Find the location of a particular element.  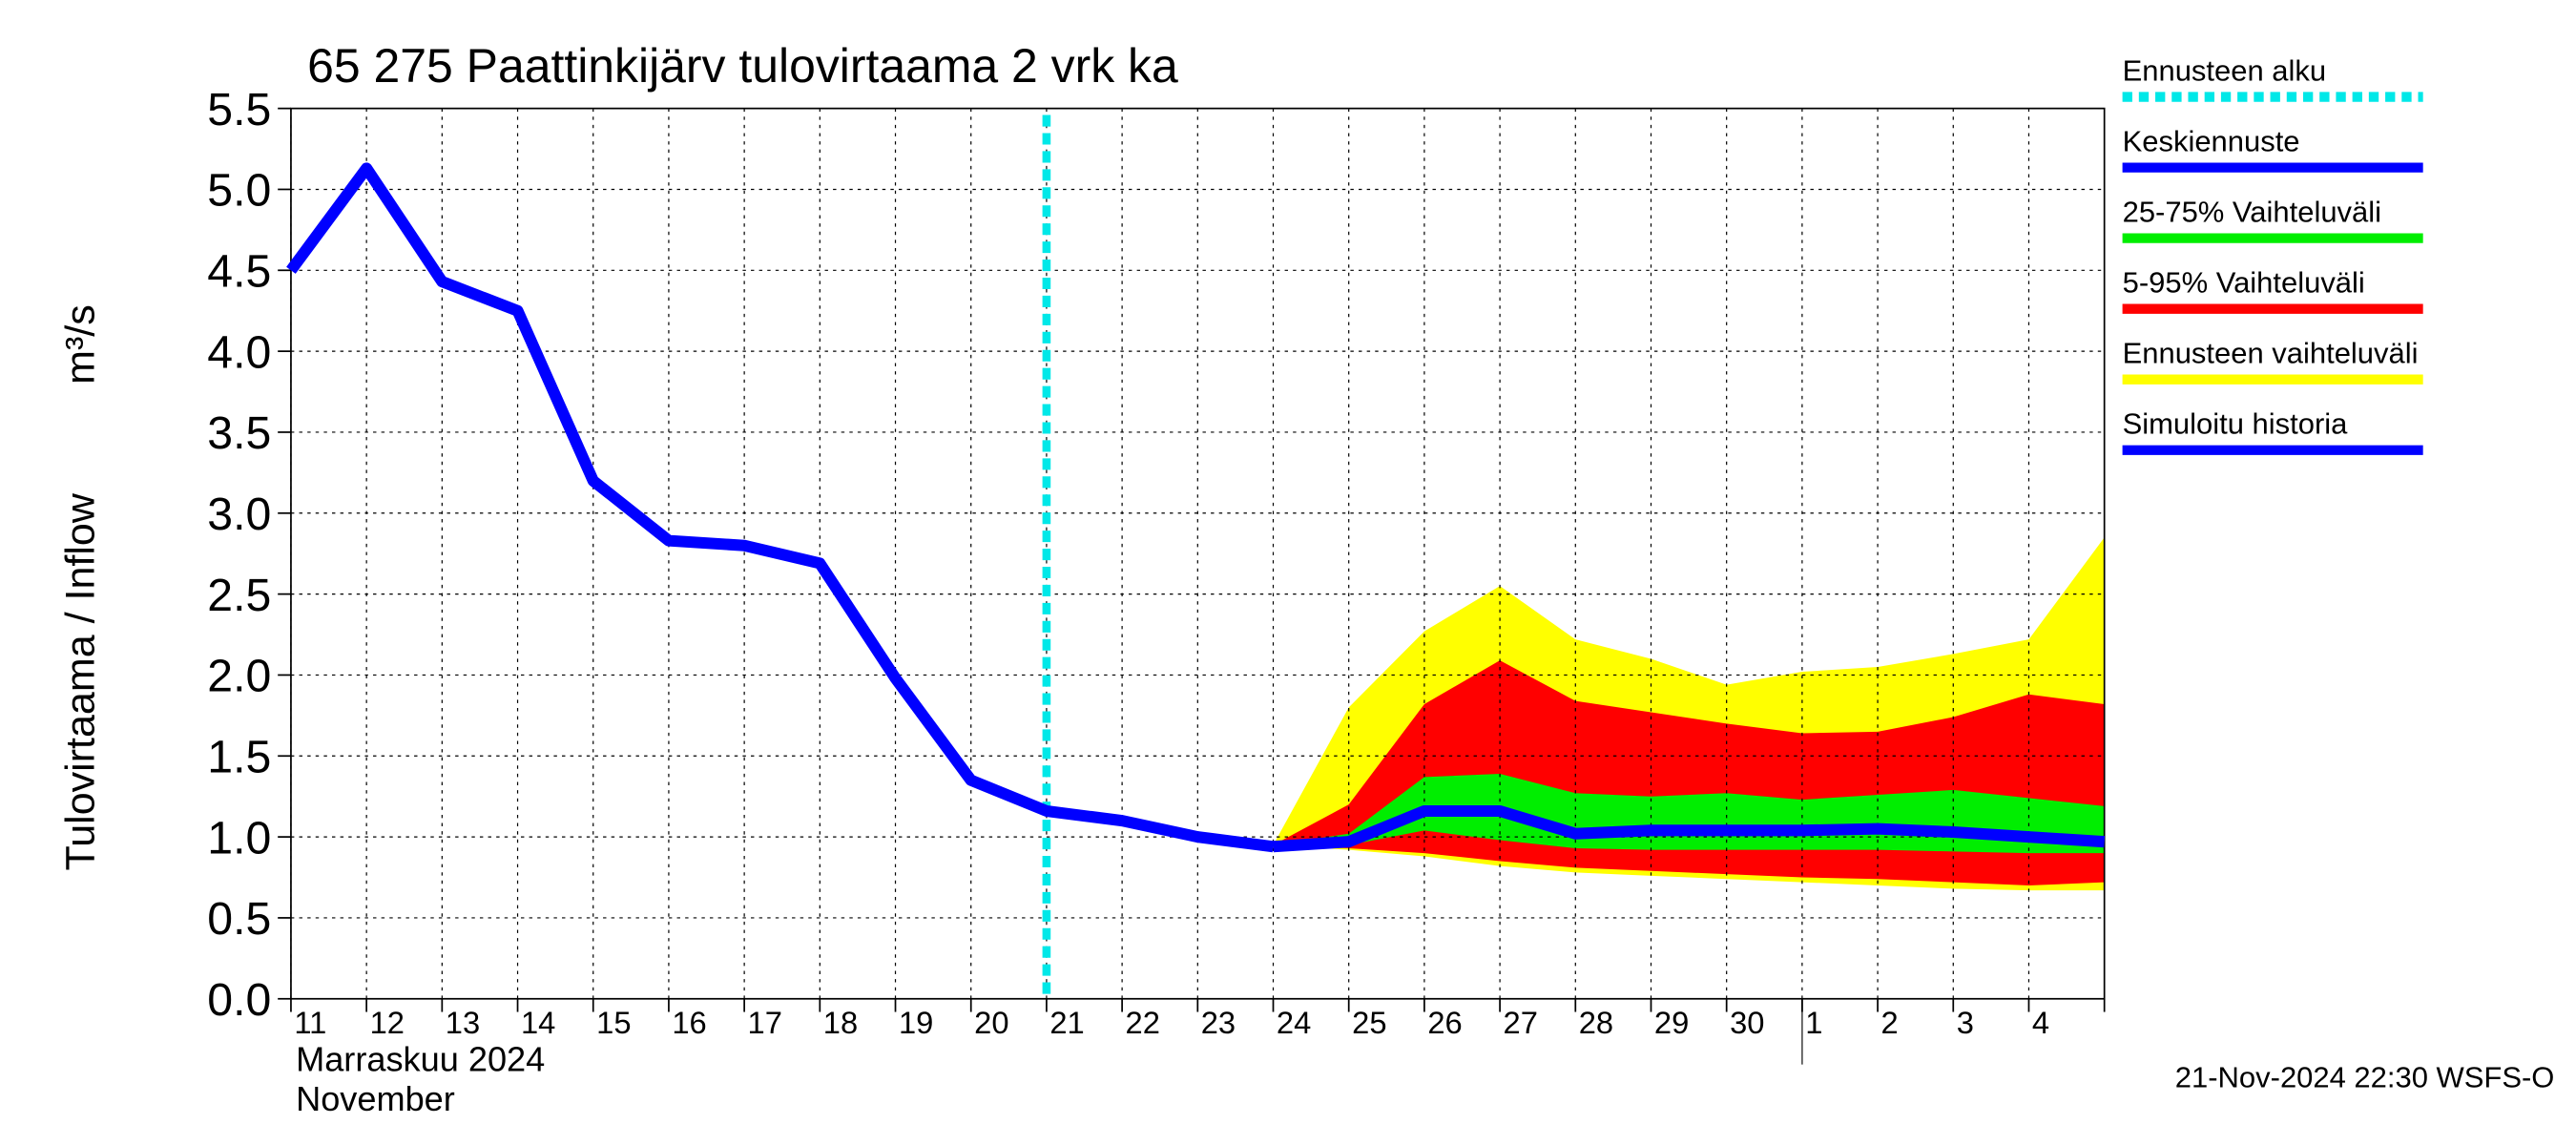

x-tick-label: 29 is located at coordinates (1671, 1022).